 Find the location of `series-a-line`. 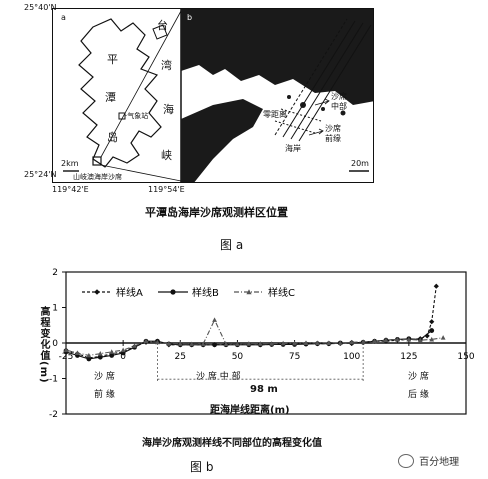

series-a-line is located at coordinates (251, 322).